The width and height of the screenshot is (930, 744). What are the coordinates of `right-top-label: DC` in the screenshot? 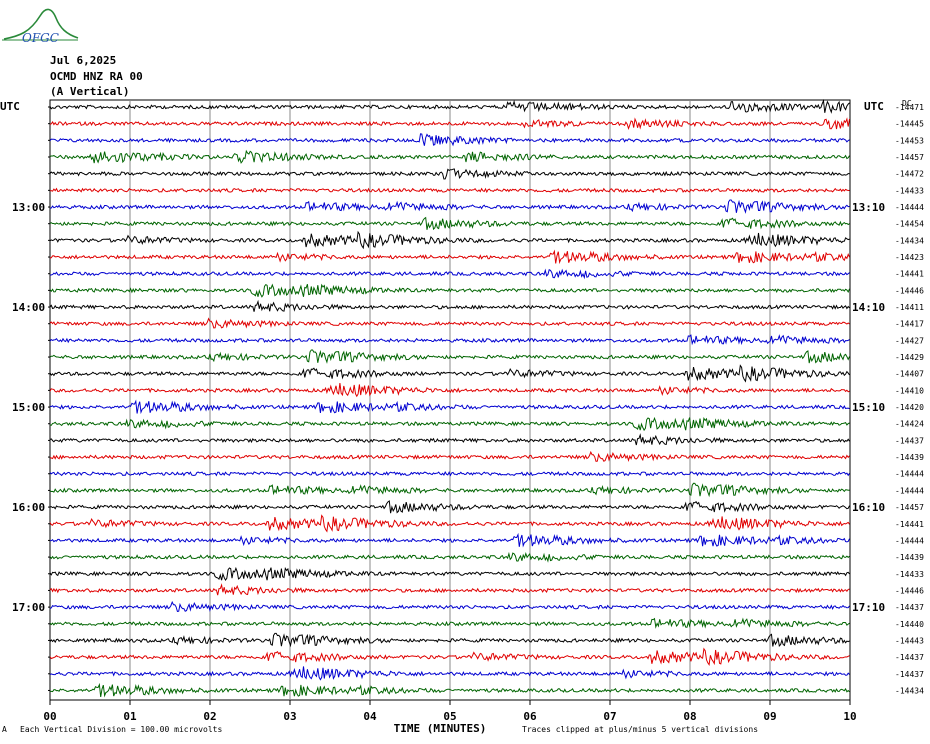 It's located at (907, 103).